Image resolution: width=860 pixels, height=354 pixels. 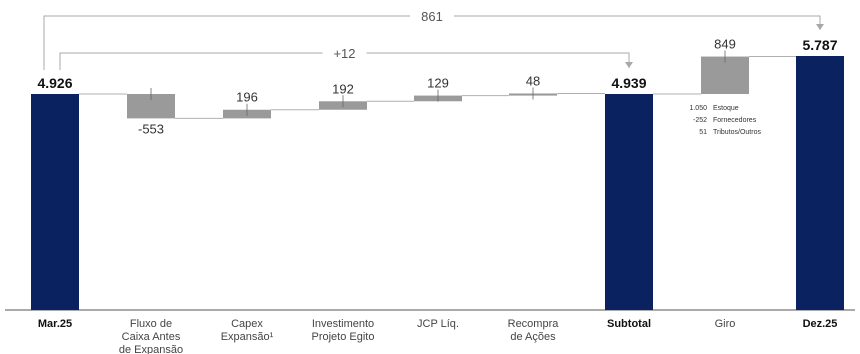 What do you see at coordinates (343, 88) in the screenshot?
I see `value-label: 192` at bounding box center [343, 88].